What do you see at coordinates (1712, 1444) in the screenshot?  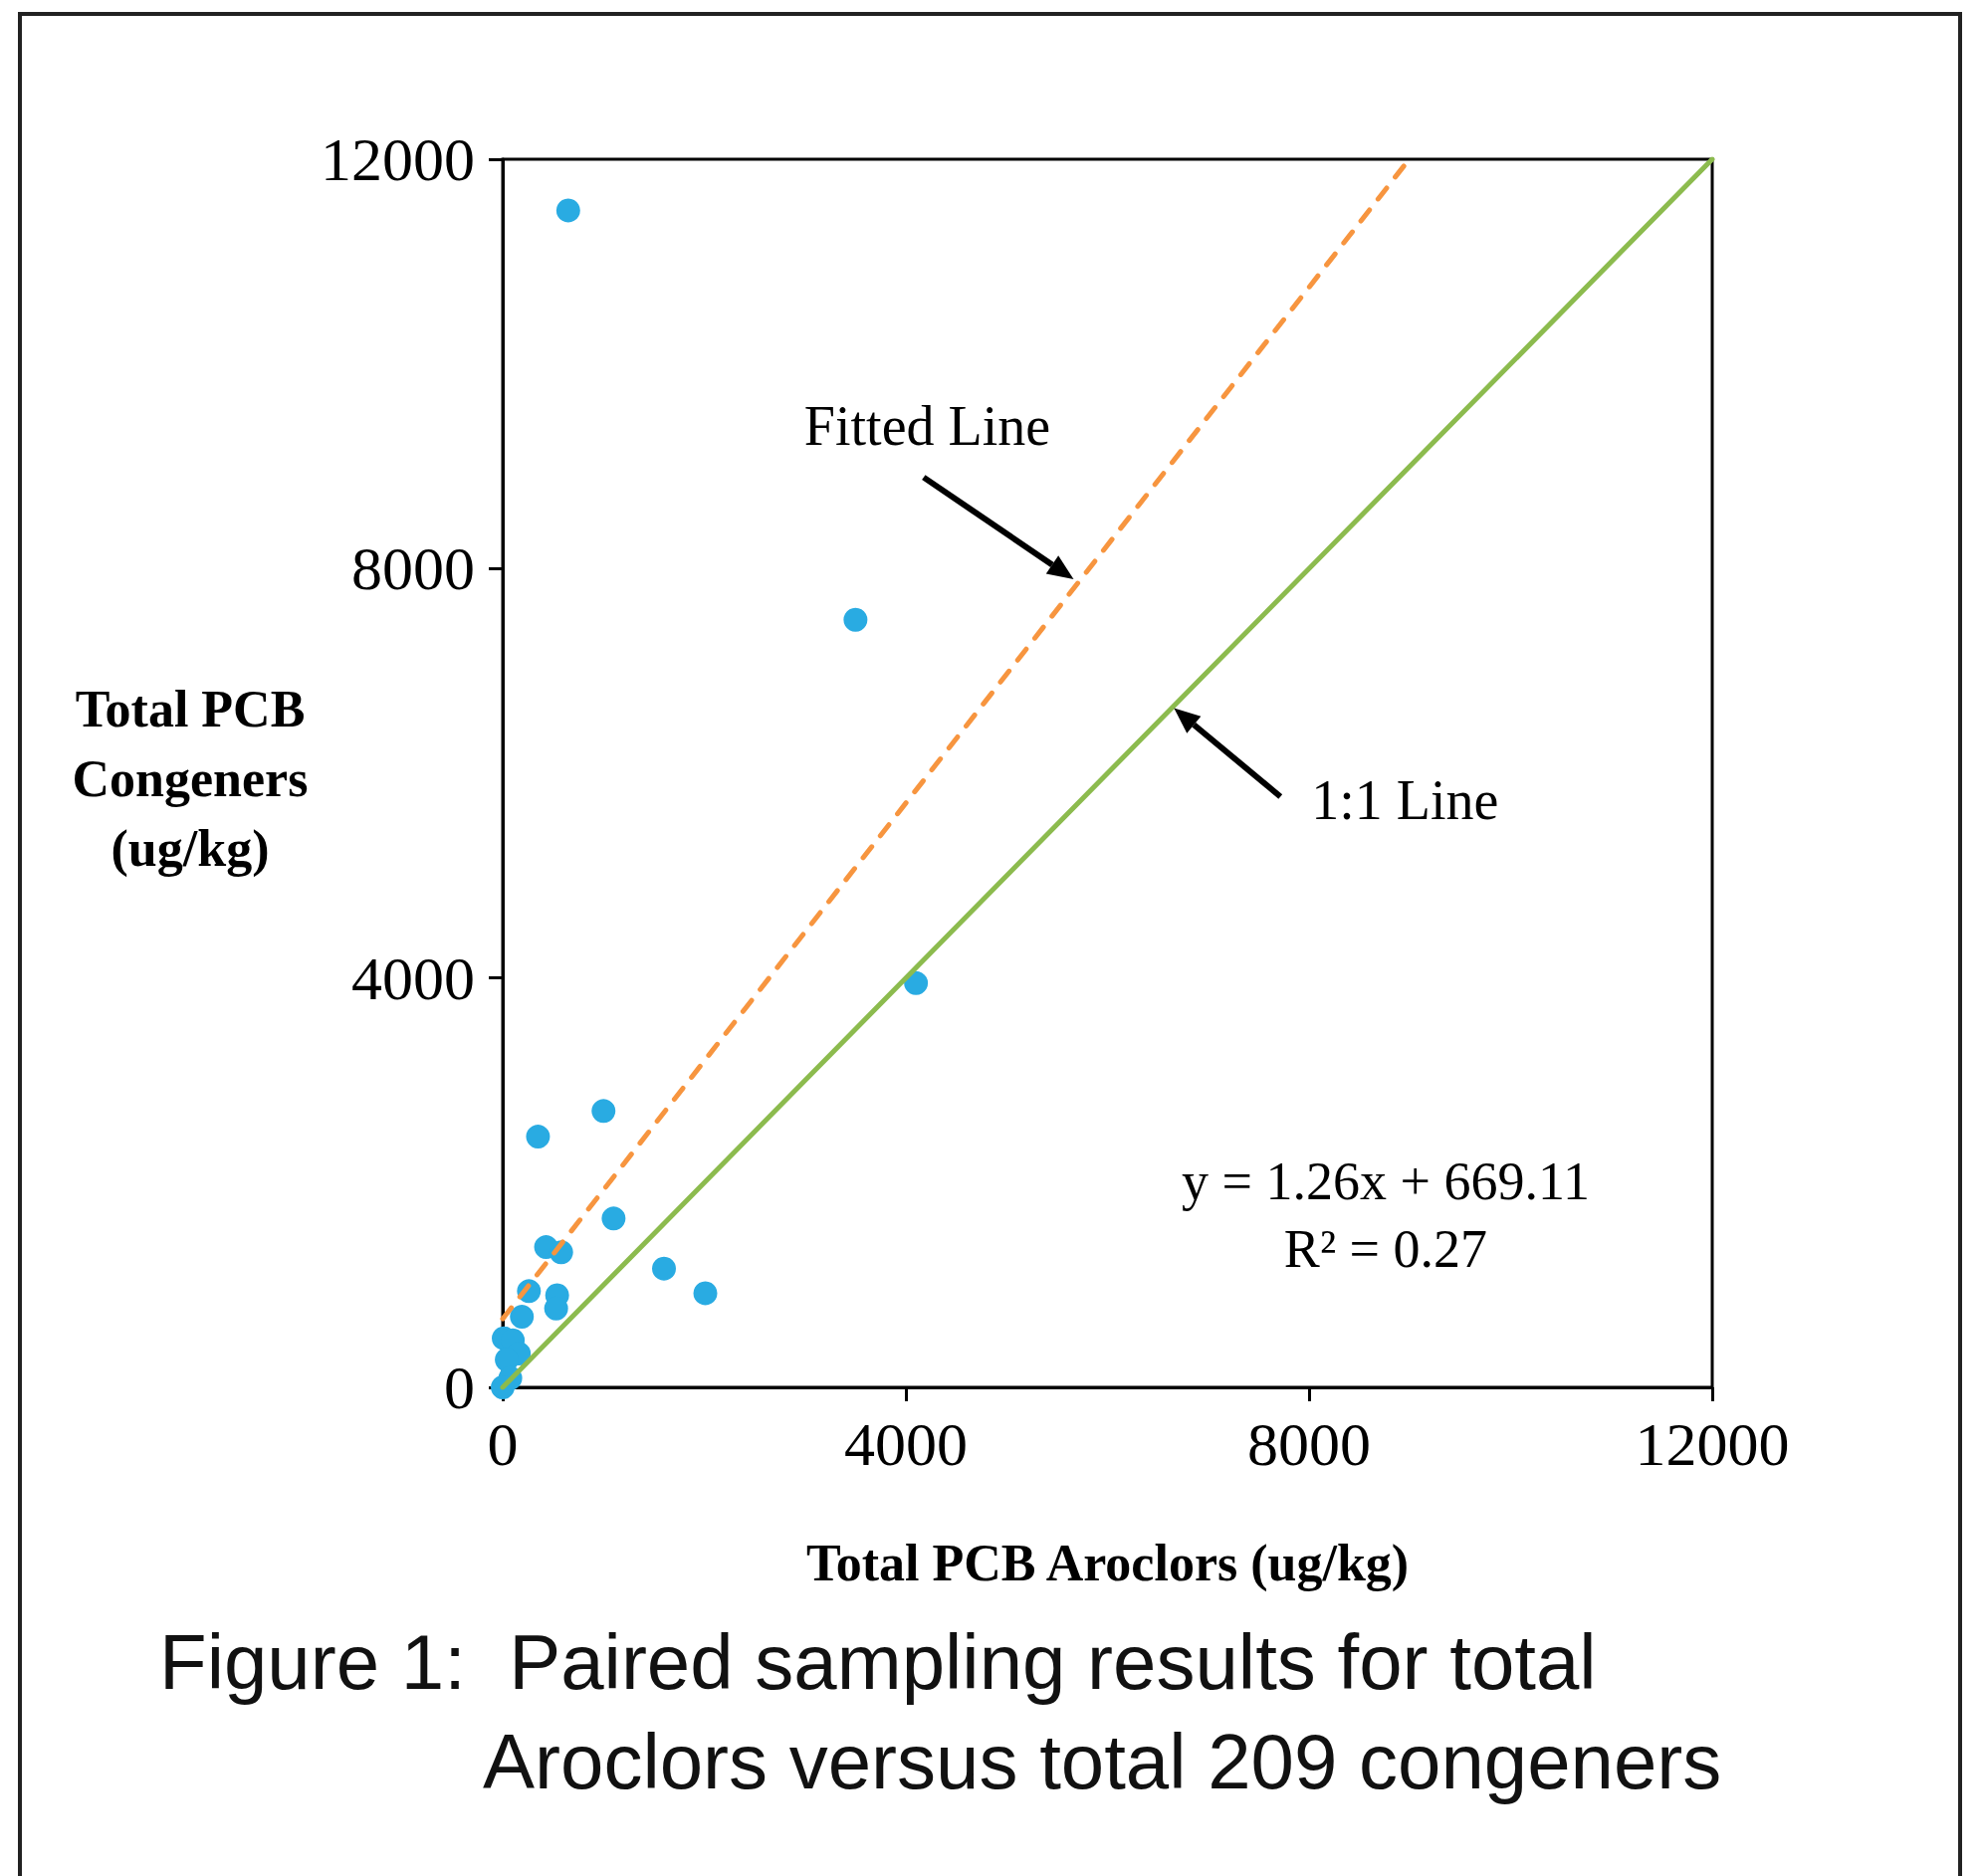 I see `x-tick-label: 12000` at bounding box center [1712, 1444].